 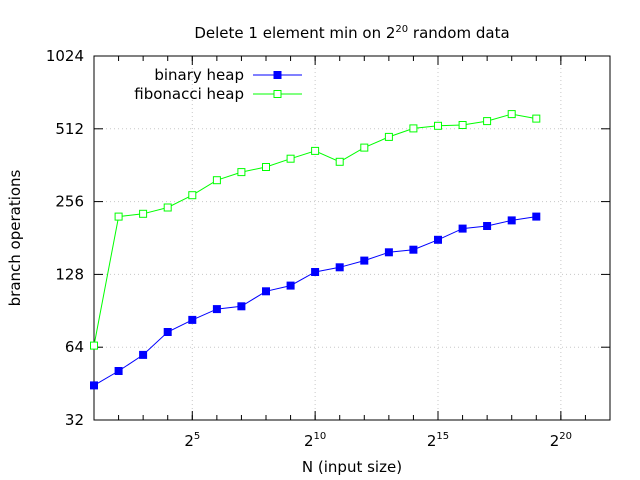 I want to click on y-tick-label: 1024, so click(x=65, y=56).